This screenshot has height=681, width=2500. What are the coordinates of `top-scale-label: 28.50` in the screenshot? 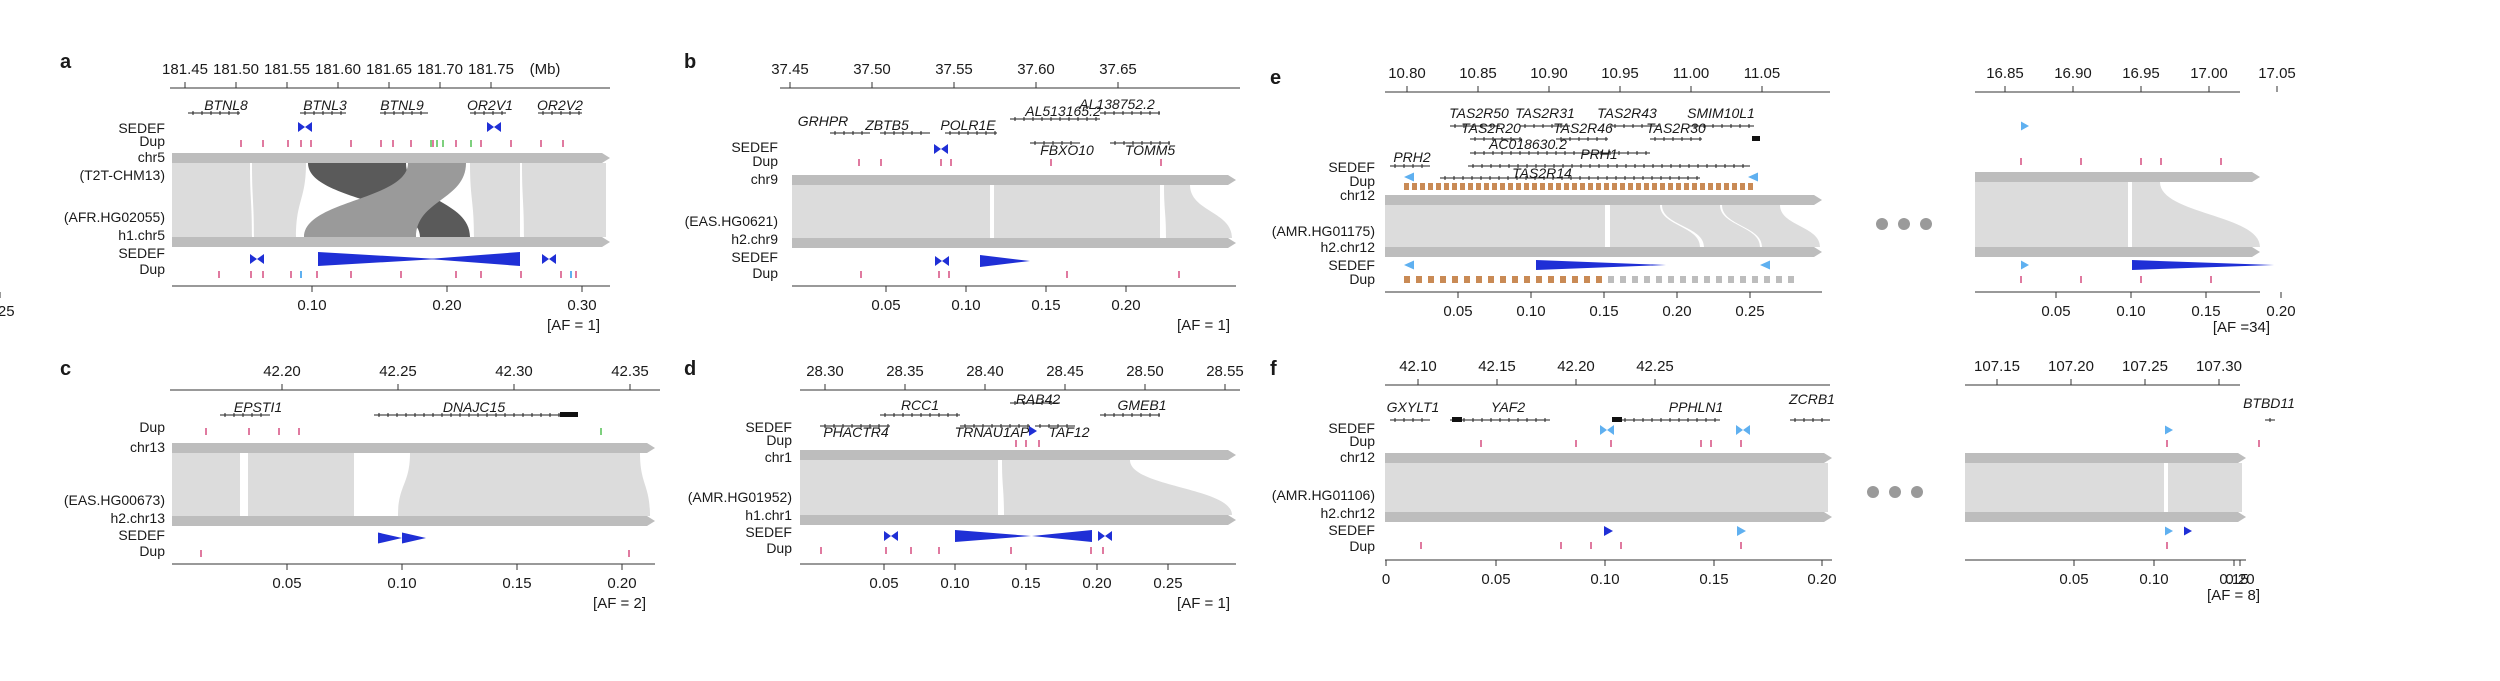 It's located at (1145, 371).